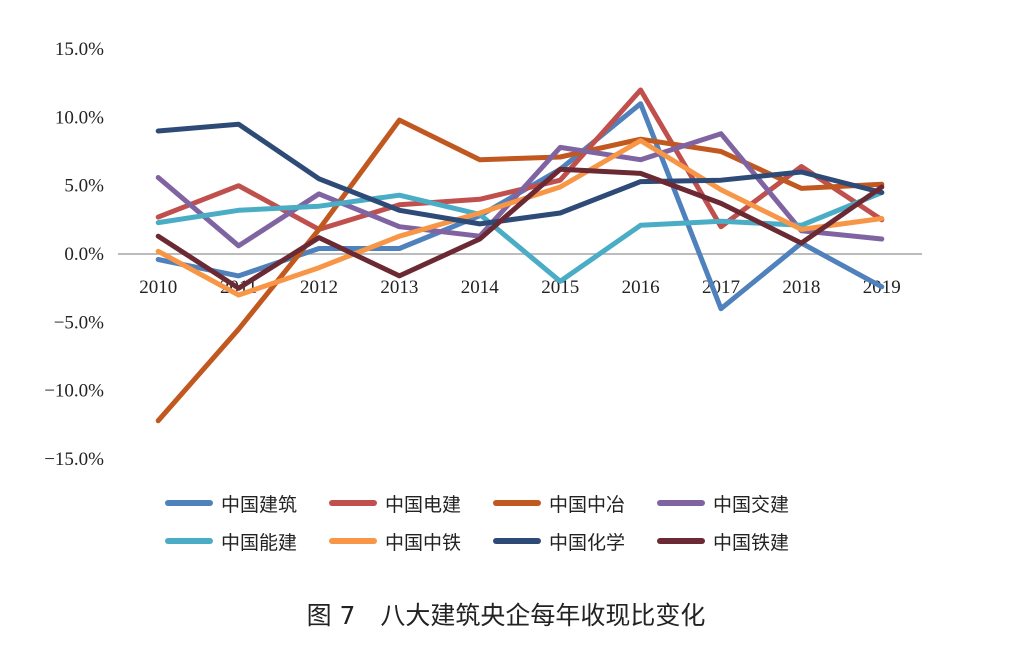 This screenshot has height=654, width=1012. I want to click on x-tick-label: 2010, so click(158, 287).